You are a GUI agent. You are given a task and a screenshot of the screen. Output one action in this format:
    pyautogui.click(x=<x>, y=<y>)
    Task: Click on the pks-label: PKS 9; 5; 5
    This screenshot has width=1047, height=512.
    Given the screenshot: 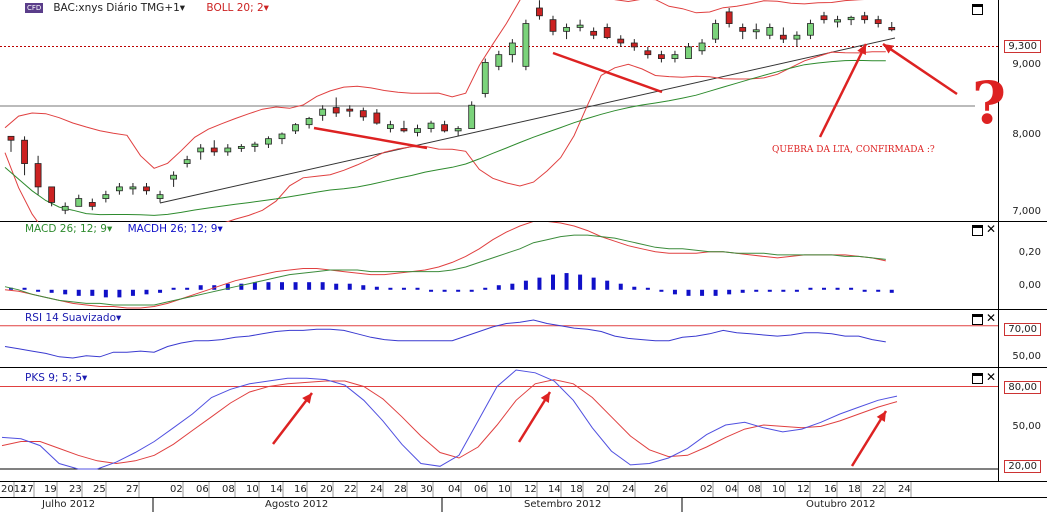 What is the action you would take?
    pyautogui.click(x=54, y=378)
    